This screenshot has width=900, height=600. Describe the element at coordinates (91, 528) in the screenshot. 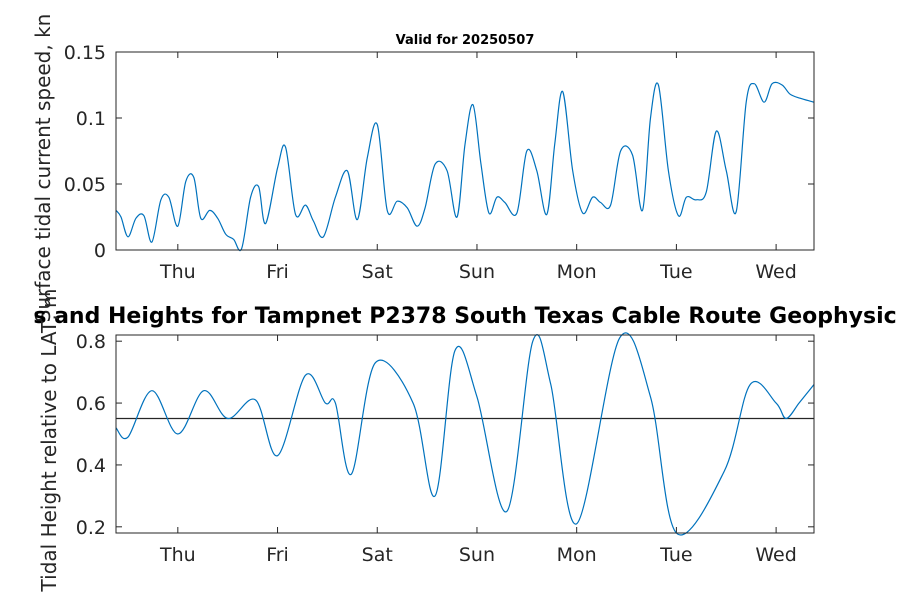

I see `y-tick-label: 0.2` at that location.